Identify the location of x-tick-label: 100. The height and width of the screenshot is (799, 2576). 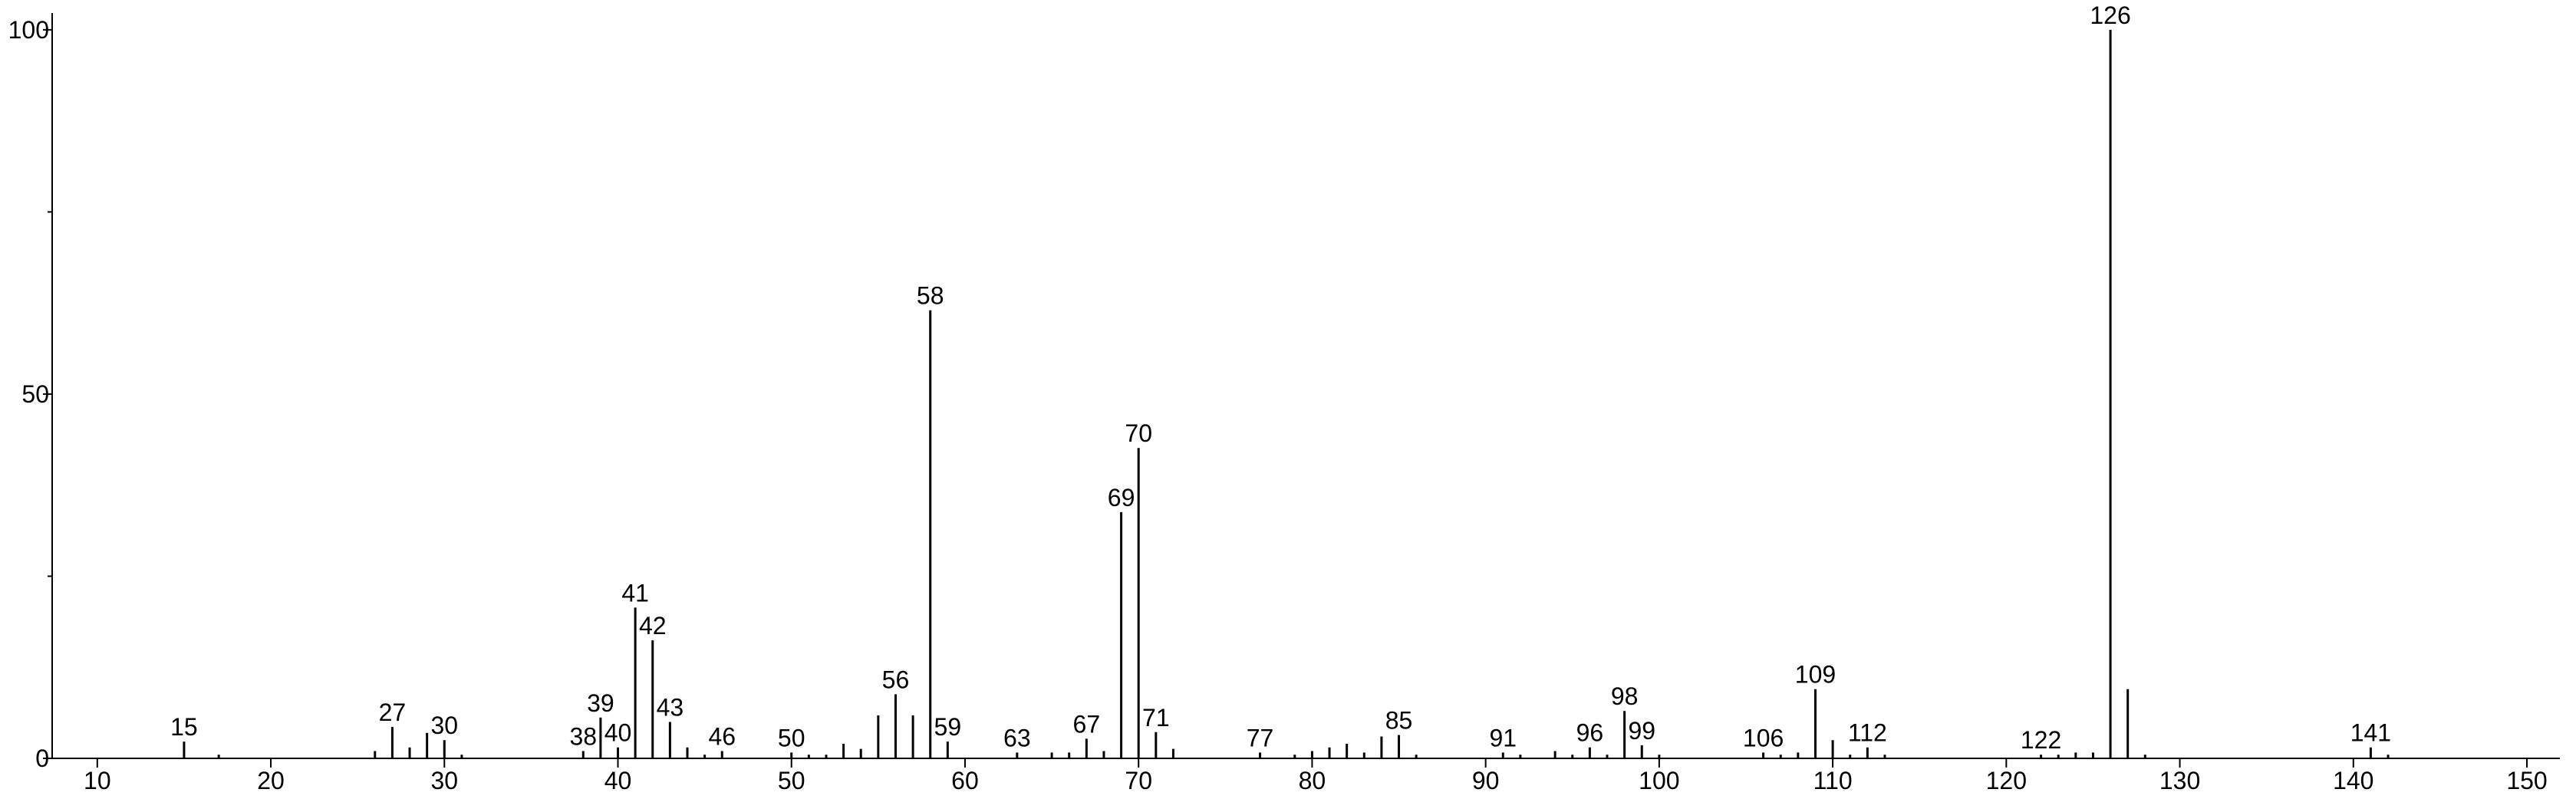
(1659, 780).